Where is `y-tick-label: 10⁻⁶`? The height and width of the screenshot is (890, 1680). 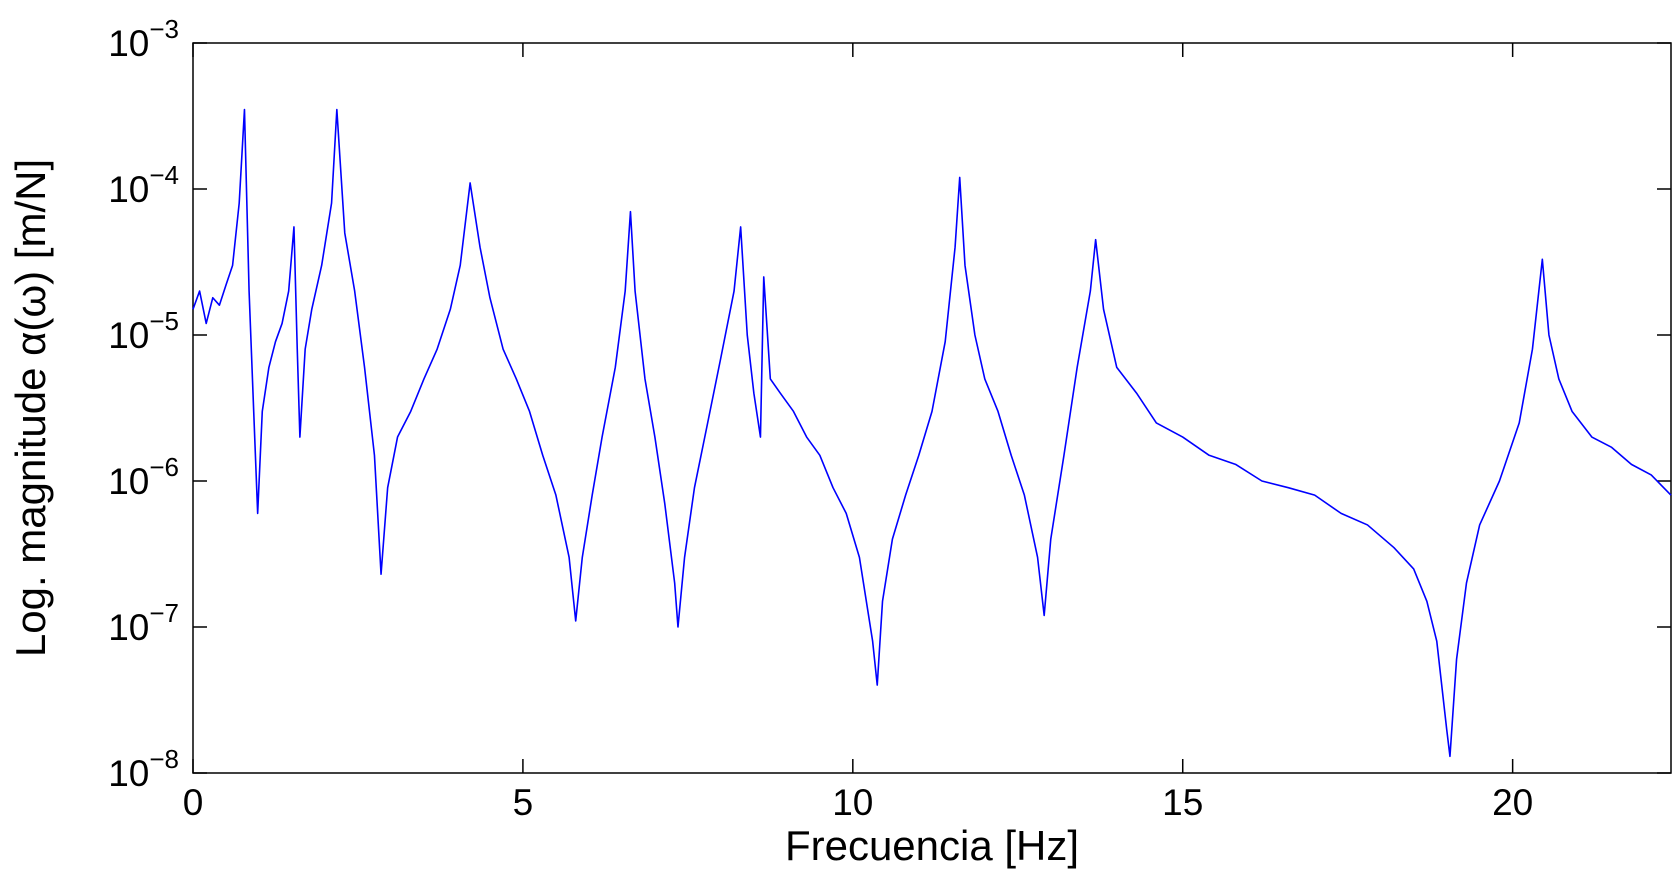 y-tick-label: 10⁻⁶ is located at coordinates (143, 477).